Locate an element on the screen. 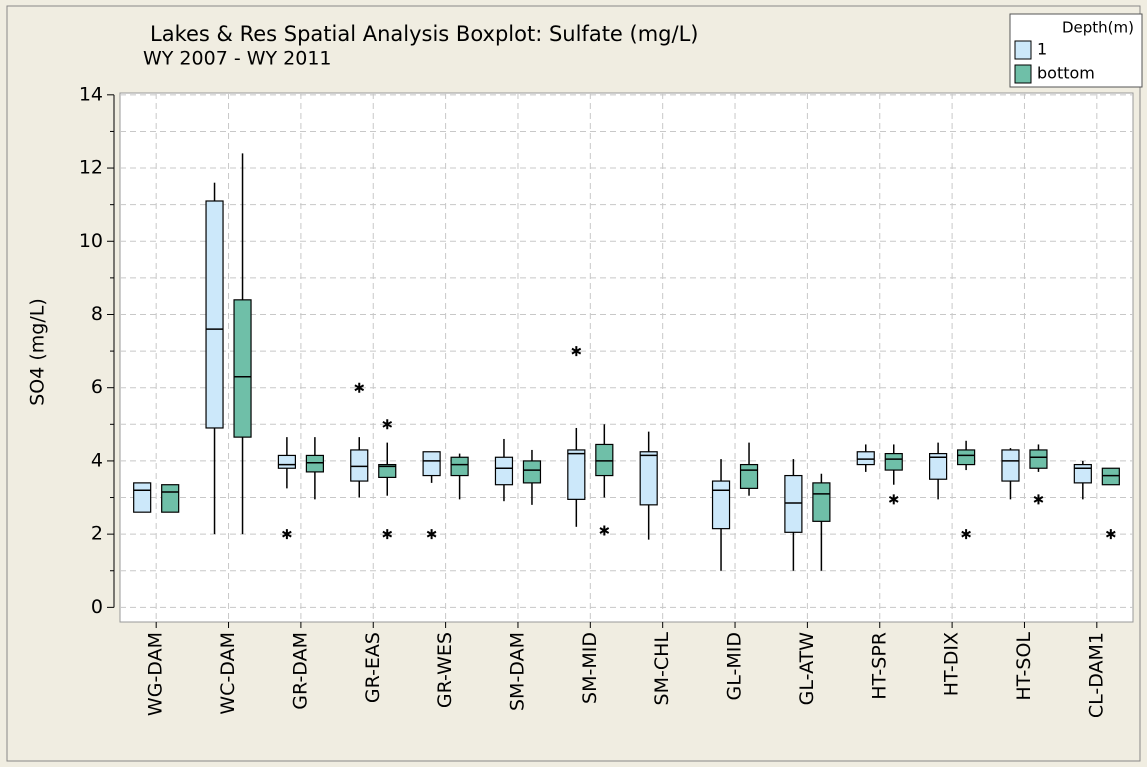 The width and height of the screenshot is (1147, 767). y-tick-label: 10 is located at coordinates (91, 241).